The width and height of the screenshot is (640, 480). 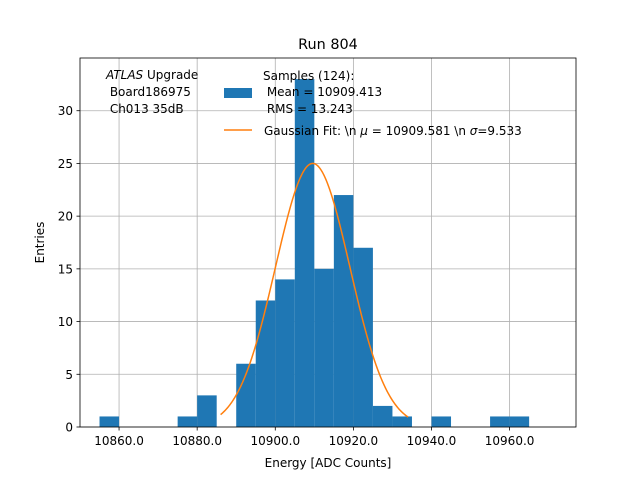 What do you see at coordinates (419, 131) in the screenshot?
I see `legend-fit-middle: = 10909.581 \n` at bounding box center [419, 131].